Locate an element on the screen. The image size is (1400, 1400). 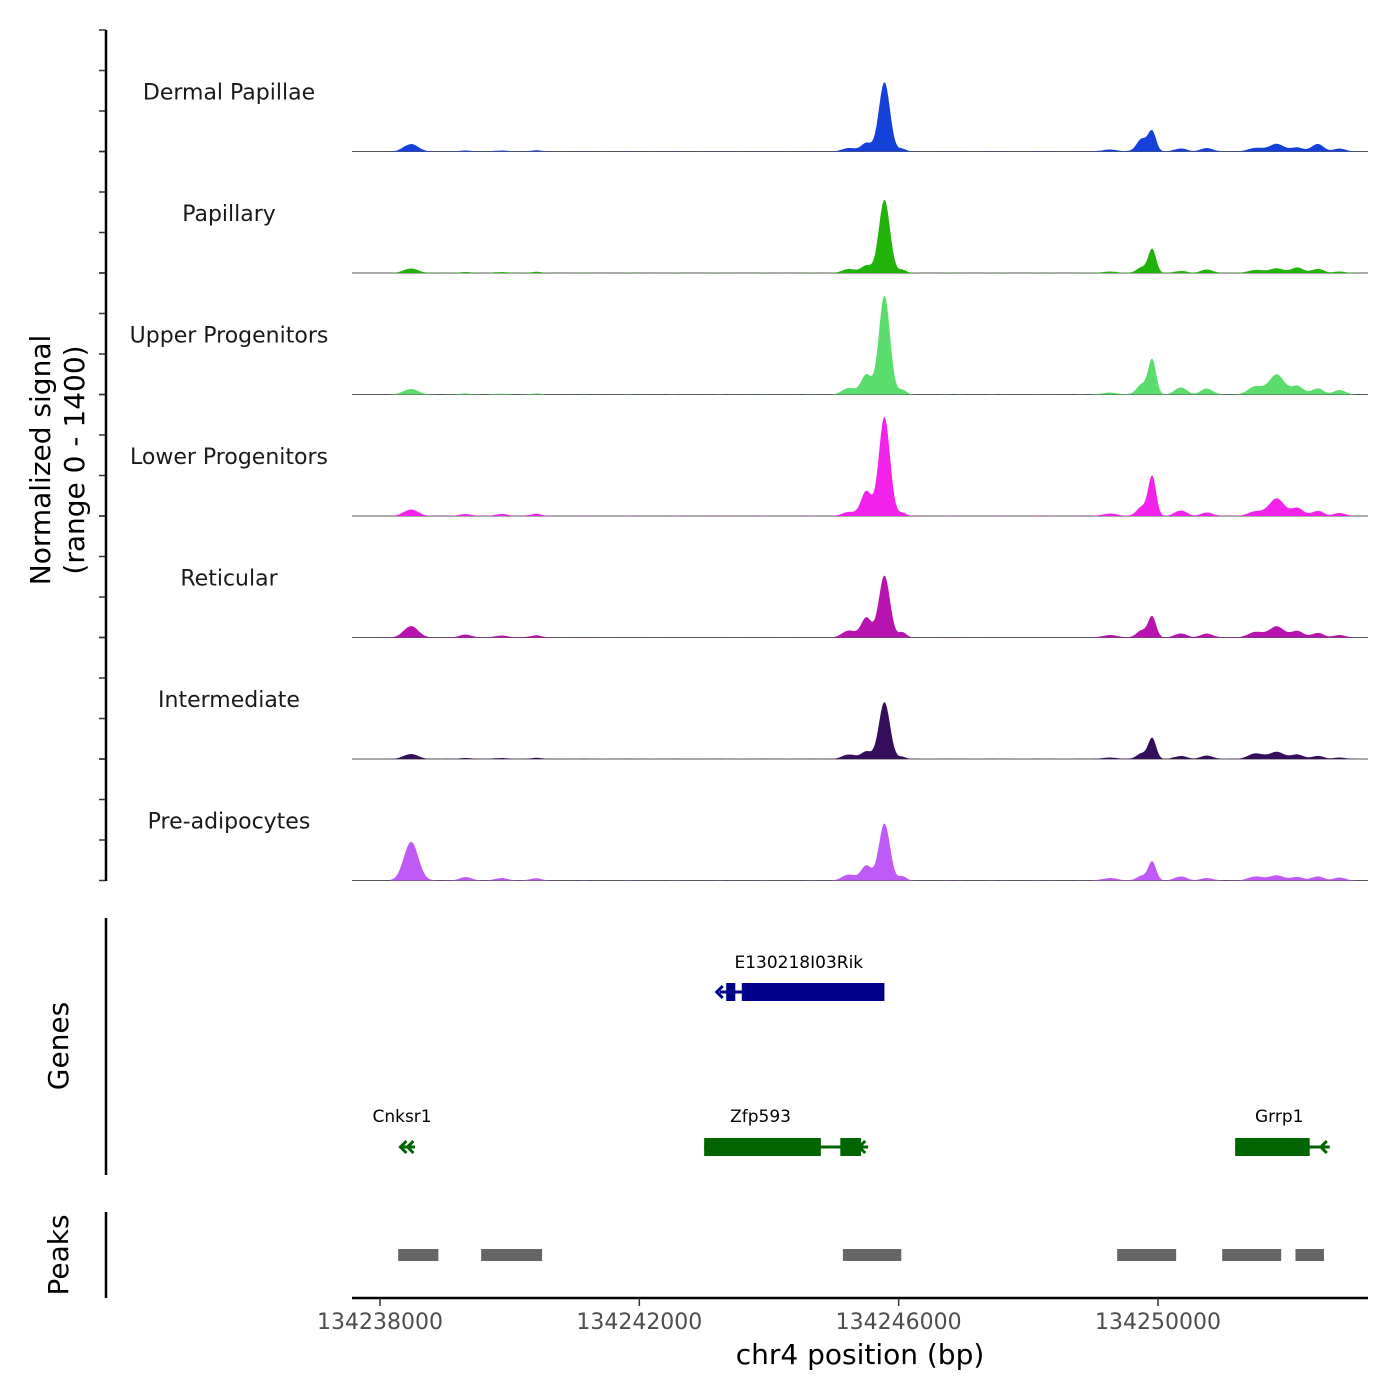
gene-label: Zfp593 is located at coordinates (760, 1117).